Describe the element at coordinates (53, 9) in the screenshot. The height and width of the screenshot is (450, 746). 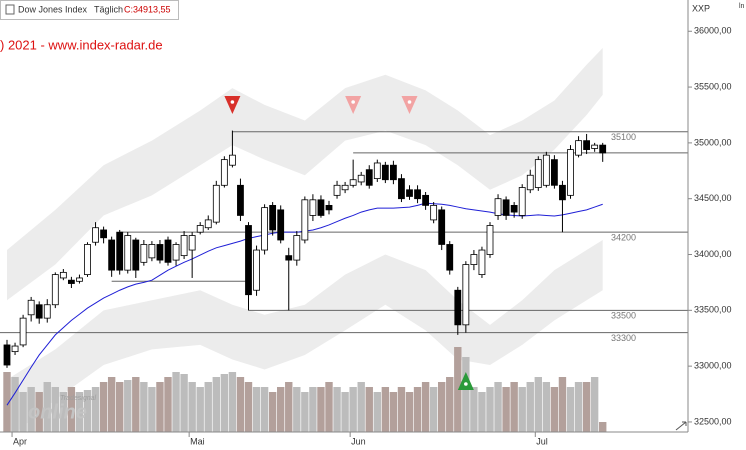
I see `chart-title: Dow Jones Index` at that location.